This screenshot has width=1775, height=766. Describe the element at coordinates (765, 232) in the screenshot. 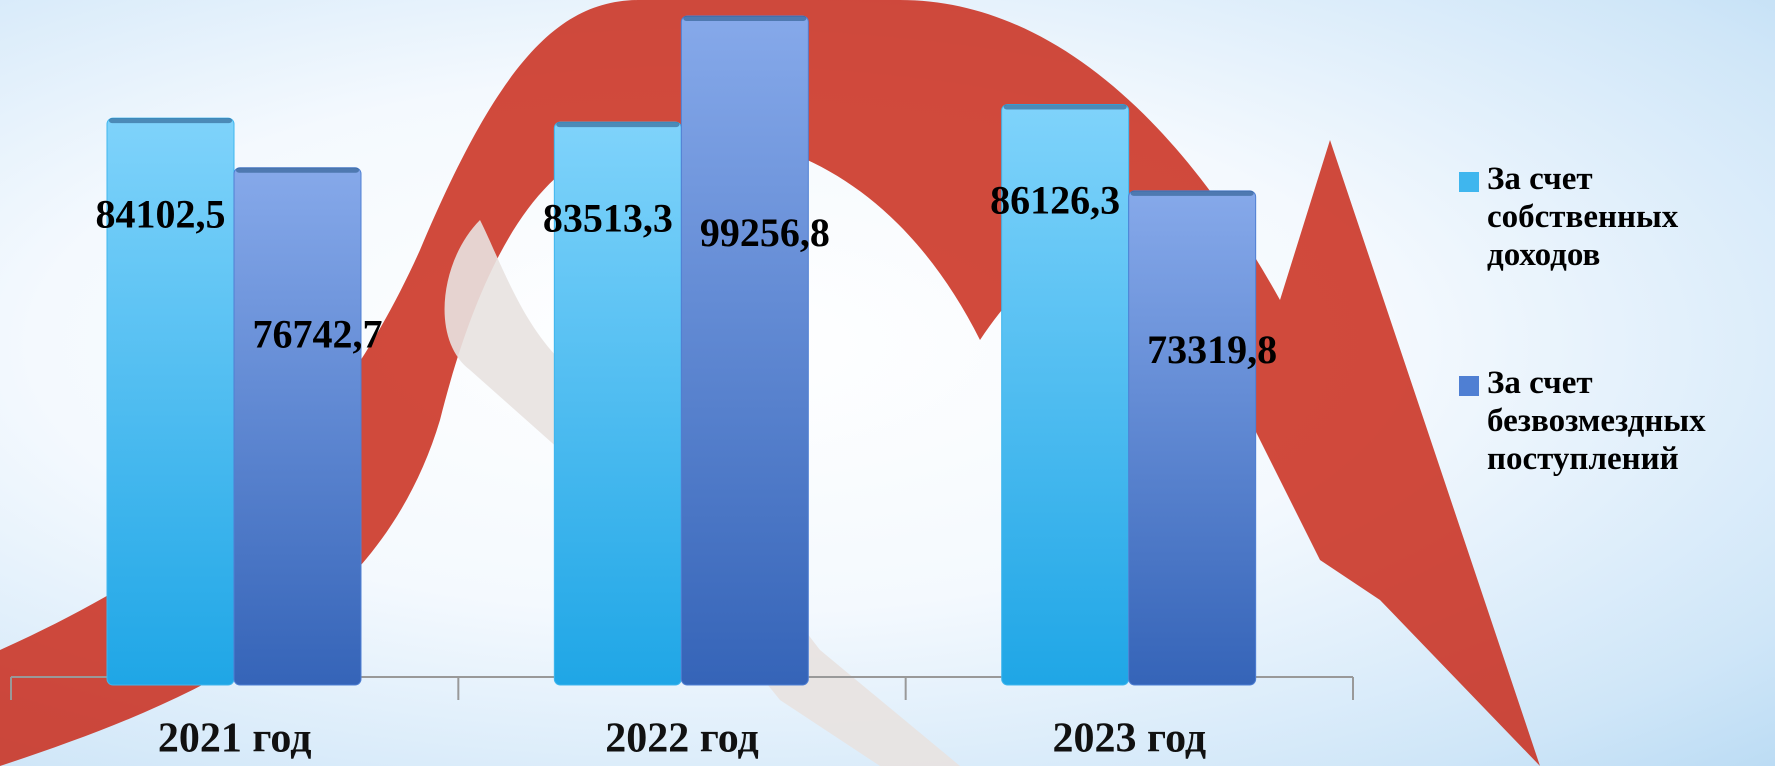

I see `value-label: 99256,8` at that location.